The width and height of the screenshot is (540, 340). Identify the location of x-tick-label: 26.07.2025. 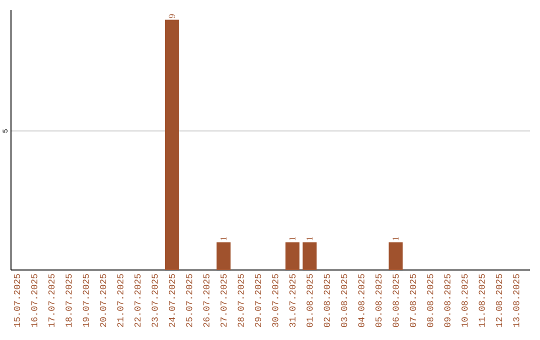
(206, 300).